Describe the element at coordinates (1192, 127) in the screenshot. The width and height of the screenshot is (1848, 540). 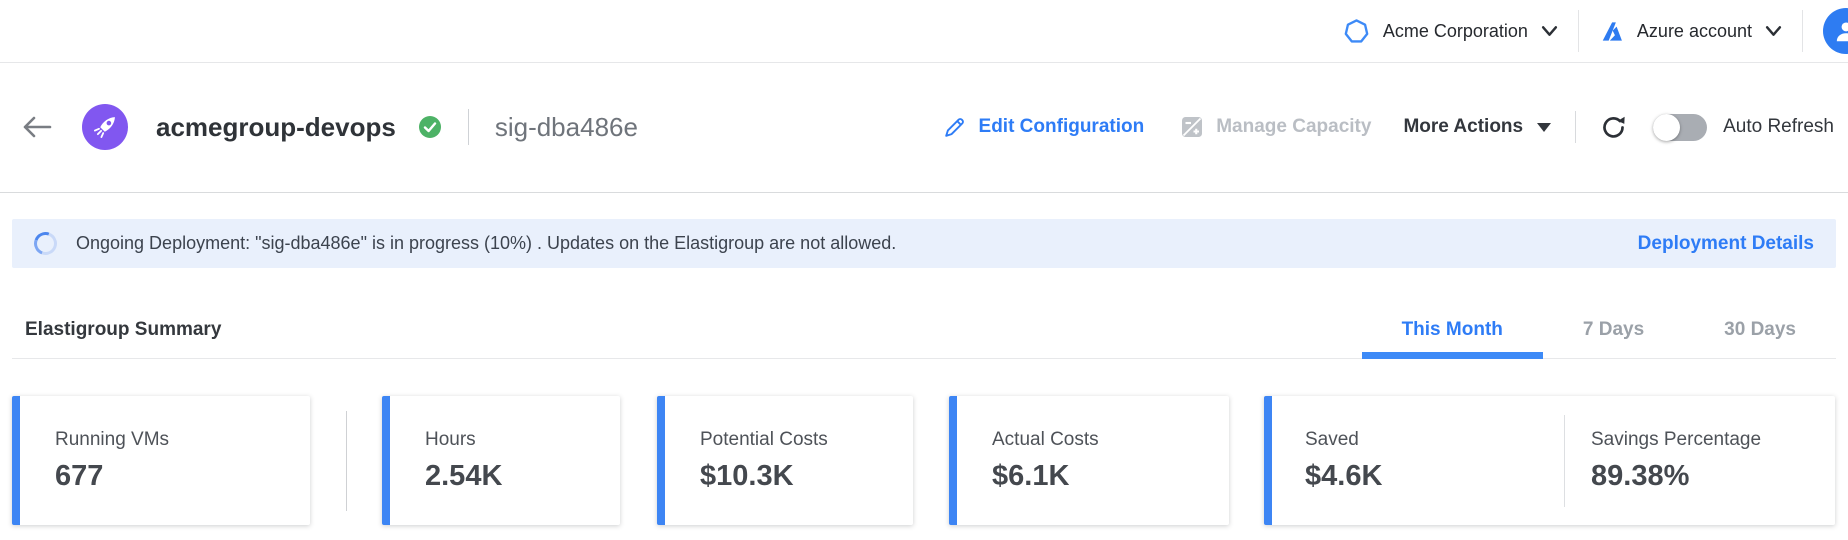
I see `capacity-icon` at that location.